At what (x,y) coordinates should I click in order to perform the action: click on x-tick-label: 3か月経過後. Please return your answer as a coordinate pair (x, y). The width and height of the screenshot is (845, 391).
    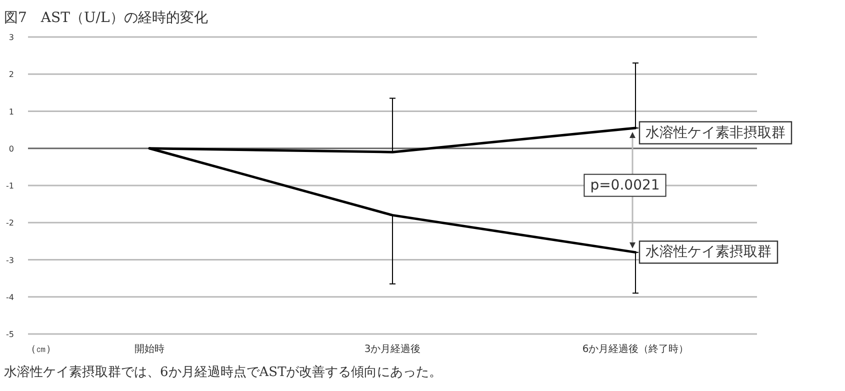
    Looking at the image, I should click on (392, 349).